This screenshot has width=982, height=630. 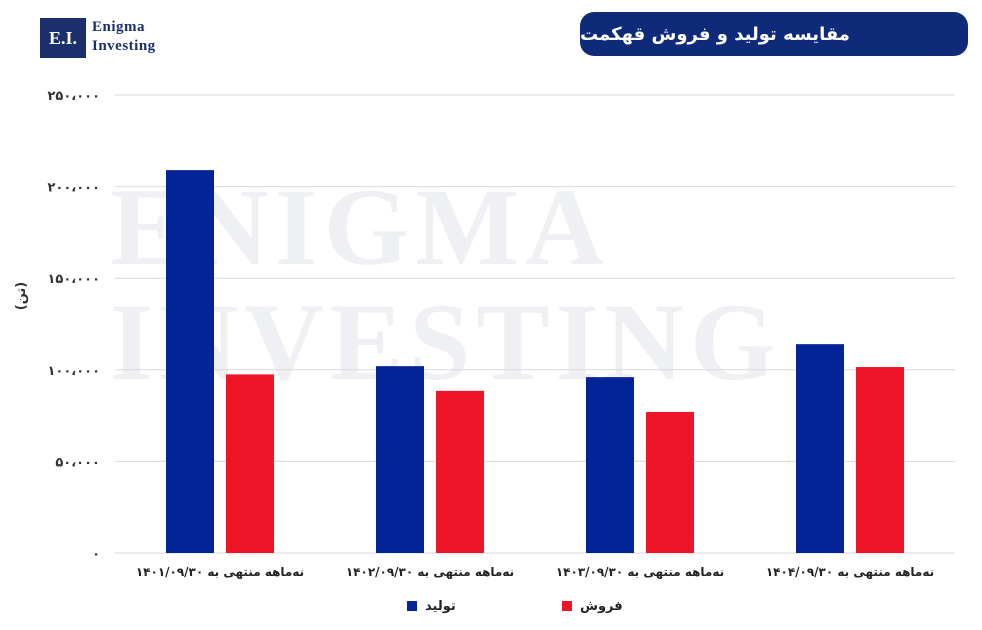 I want to click on legend-item-production: تولید, so click(x=431, y=606).